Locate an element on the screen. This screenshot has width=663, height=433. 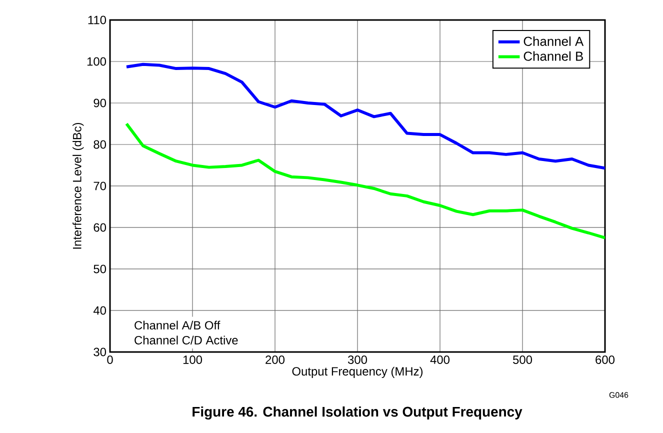
y-tick-label: 110 is located at coordinates (97, 20).